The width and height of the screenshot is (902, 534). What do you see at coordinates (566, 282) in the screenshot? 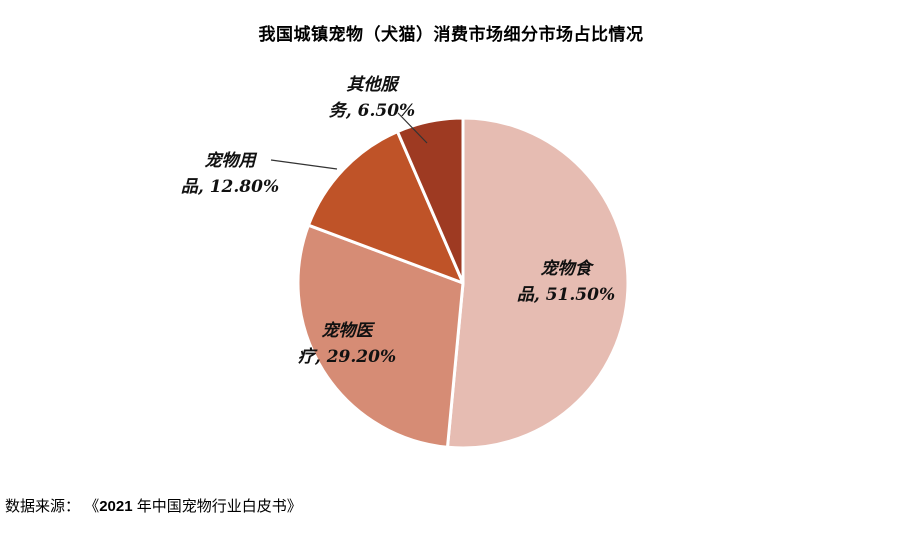
I see `slice-label-pet-food: 宠物食 品, 51.50%` at bounding box center [566, 282].